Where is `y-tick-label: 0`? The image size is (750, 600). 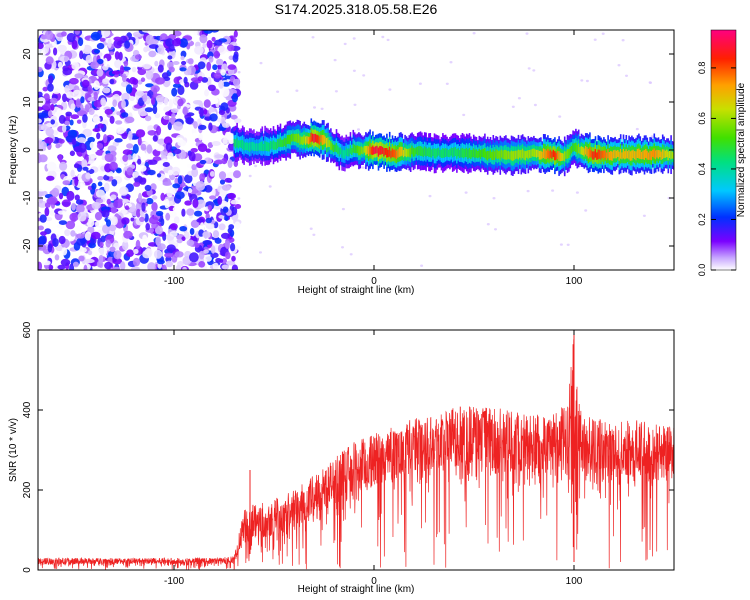
y-tick-label: 0 is located at coordinates (27, 570).